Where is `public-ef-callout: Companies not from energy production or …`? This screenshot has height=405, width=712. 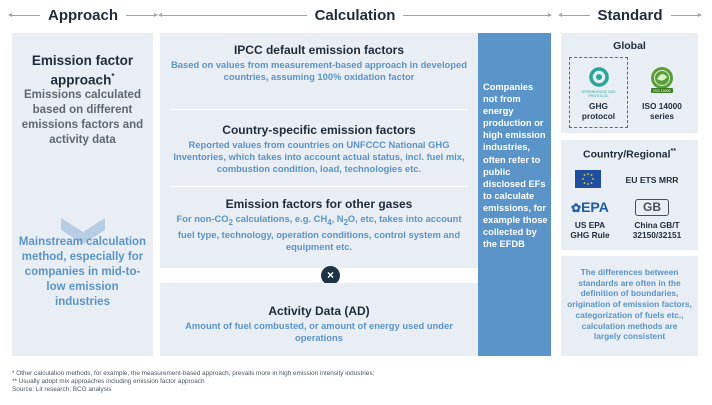
public-ef-callout: Companies not from energy production or … is located at coordinates (514, 194).